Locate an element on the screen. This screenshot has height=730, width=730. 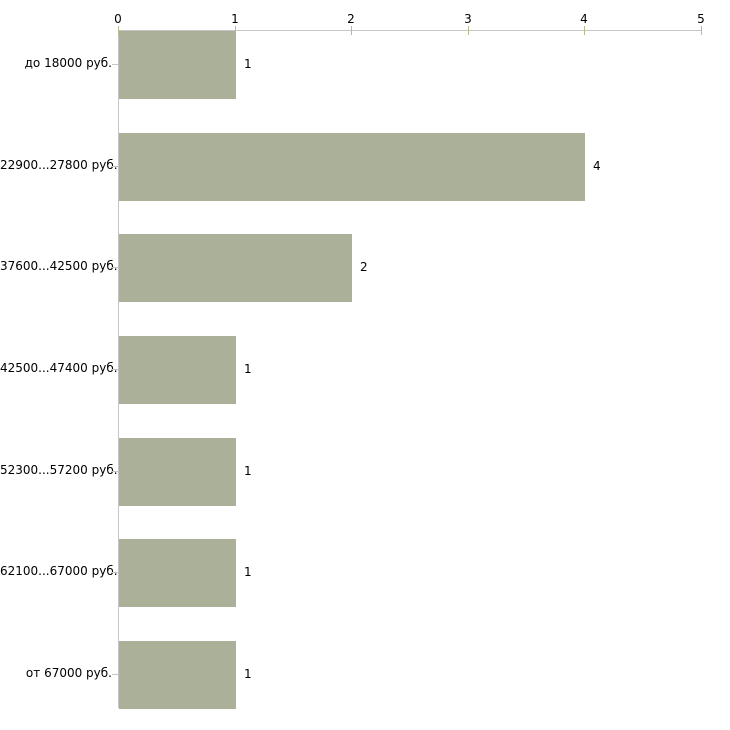
category-label: от 67000 руб. is located at coordinates (68, 673).